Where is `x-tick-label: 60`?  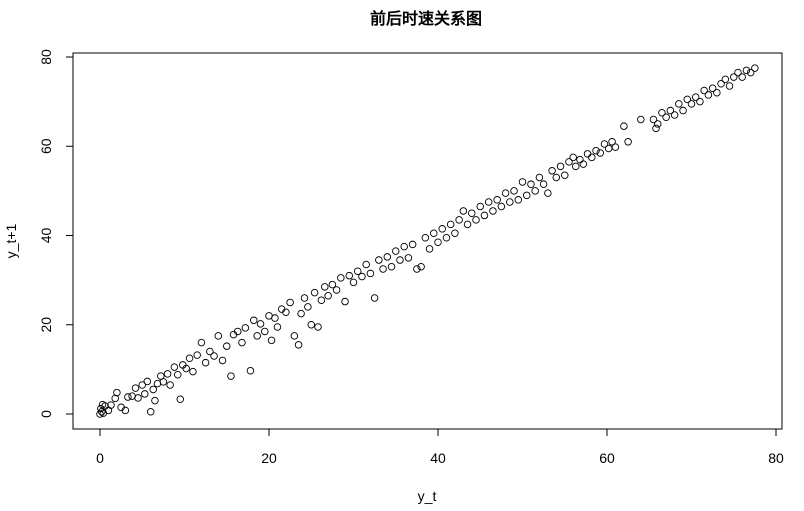 x-tick-label: 60 is located at coordinates (607, 458).